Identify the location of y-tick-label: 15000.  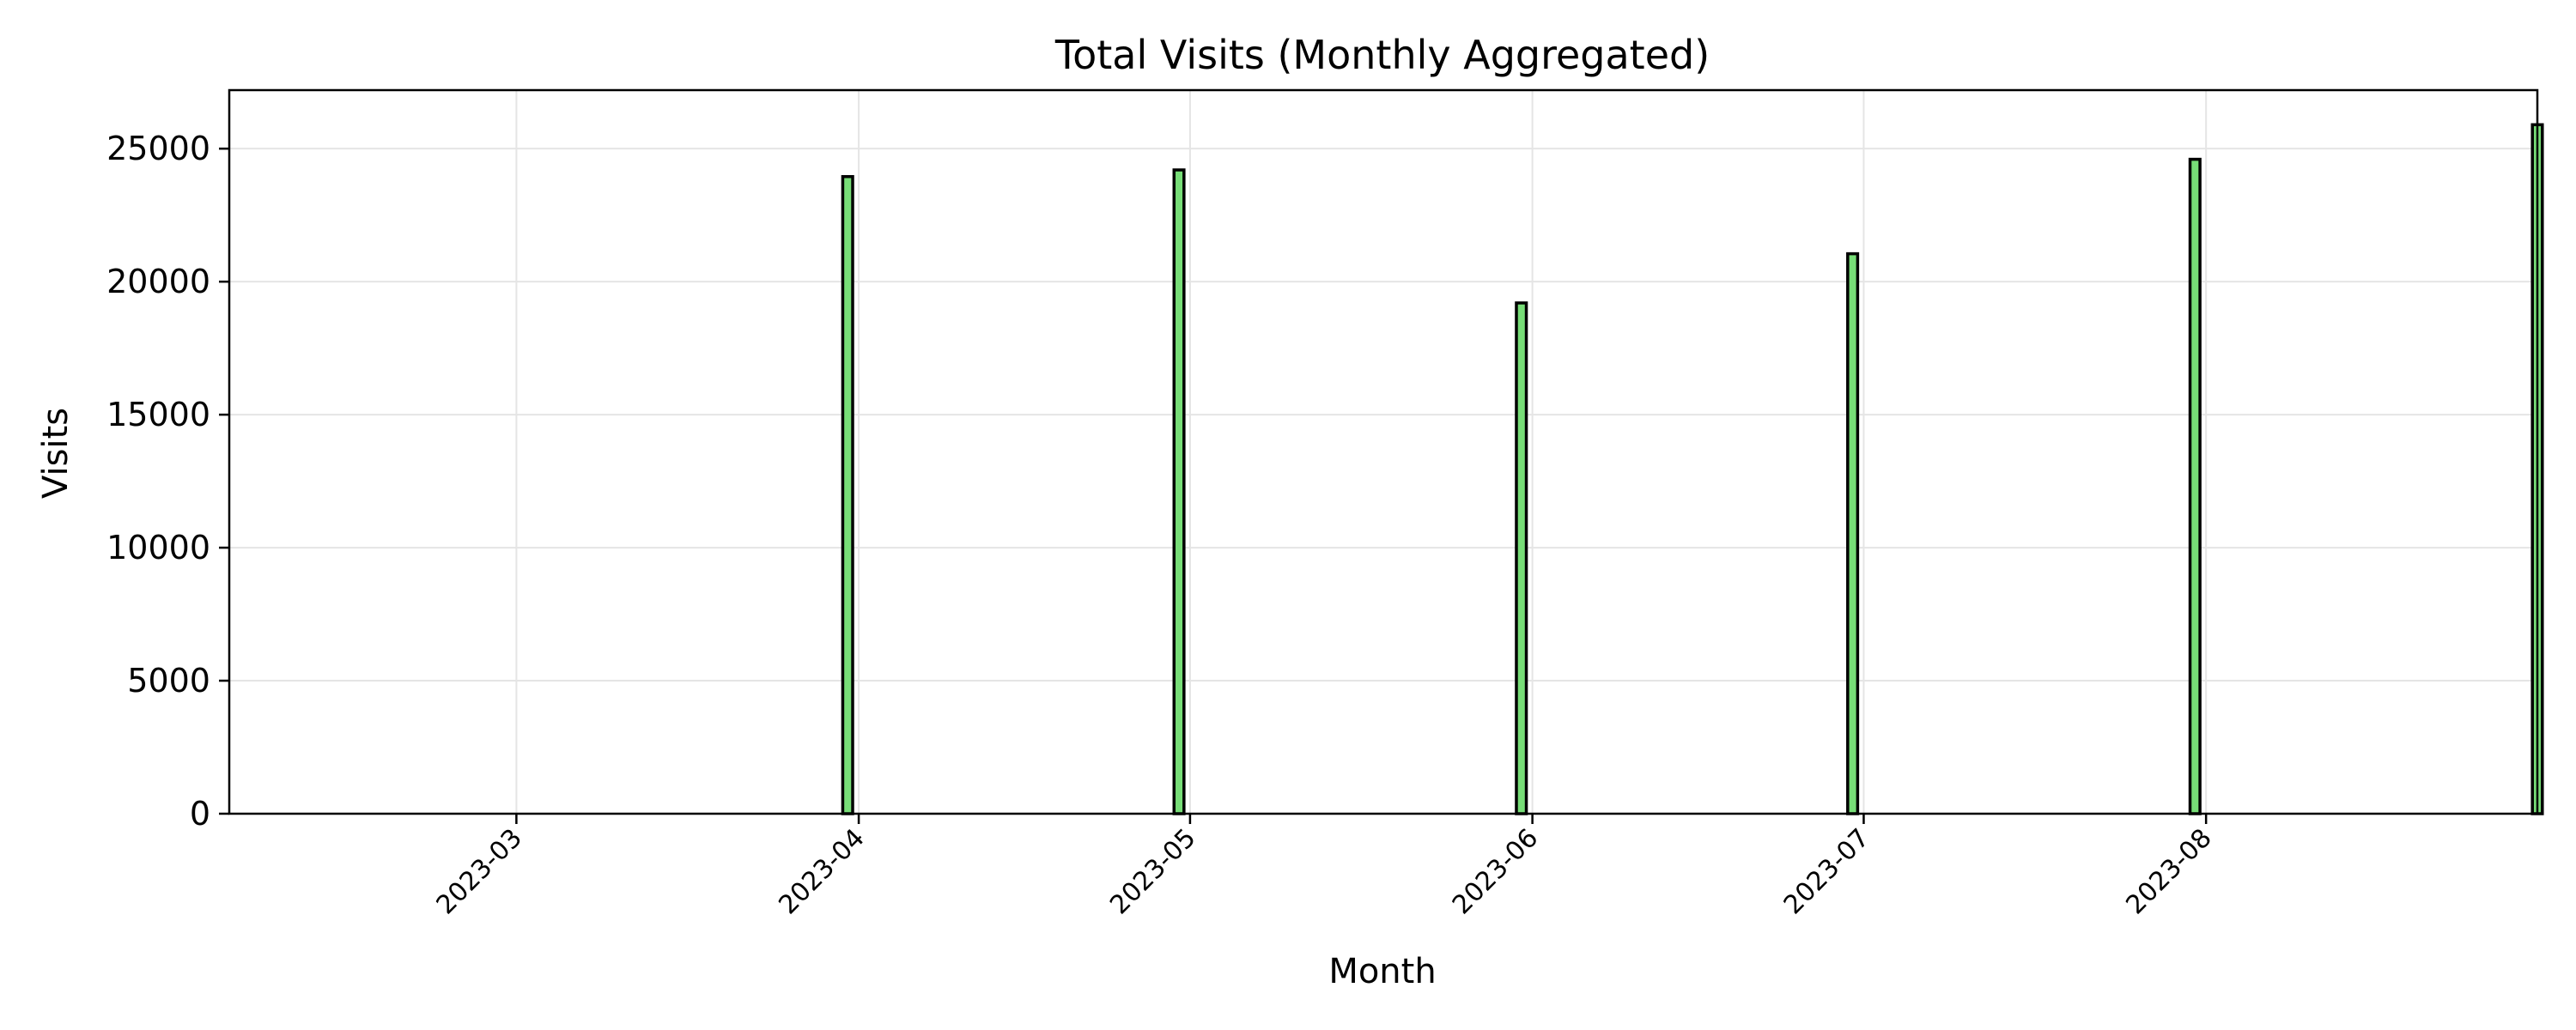
(158, 414).